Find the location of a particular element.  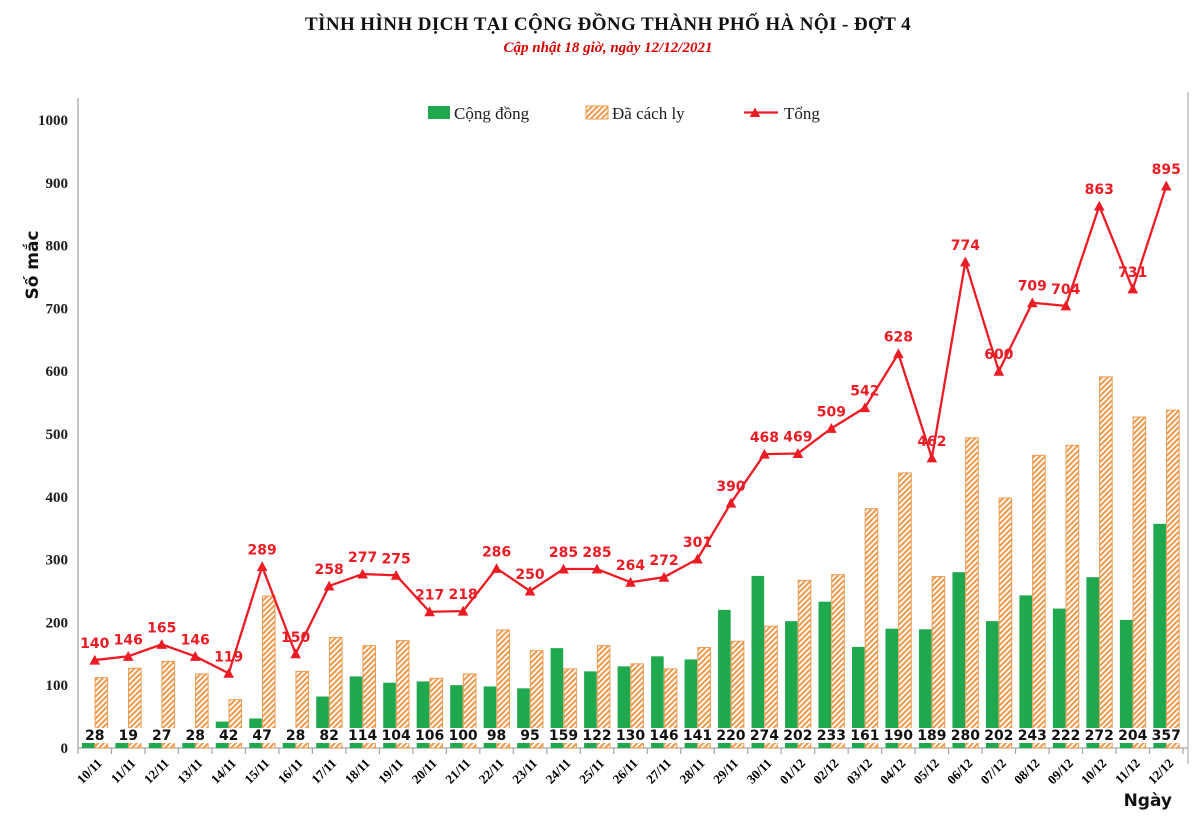

x-tick-label: 15/11 is located at coordinates (256, 771).